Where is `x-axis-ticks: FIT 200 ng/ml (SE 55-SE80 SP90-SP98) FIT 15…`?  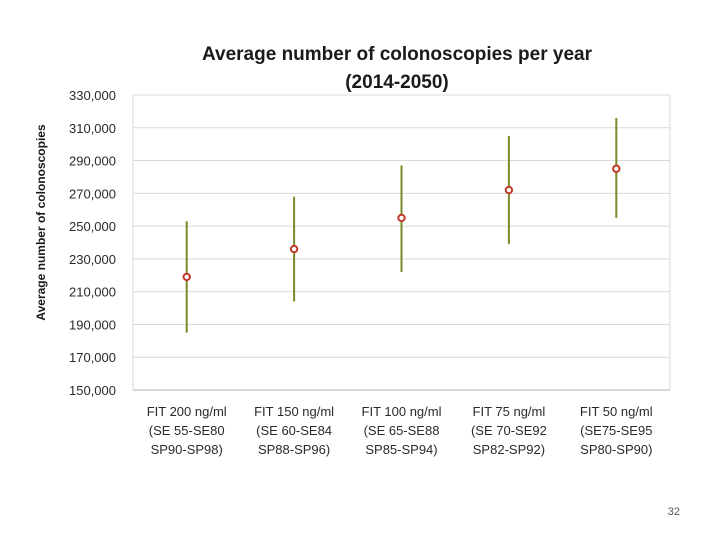 x-axis-ticks: FIT 200 ng/ml (SE 55-SE80 SP90-SP98) FIT 15… is located at coordinates (400, 430).